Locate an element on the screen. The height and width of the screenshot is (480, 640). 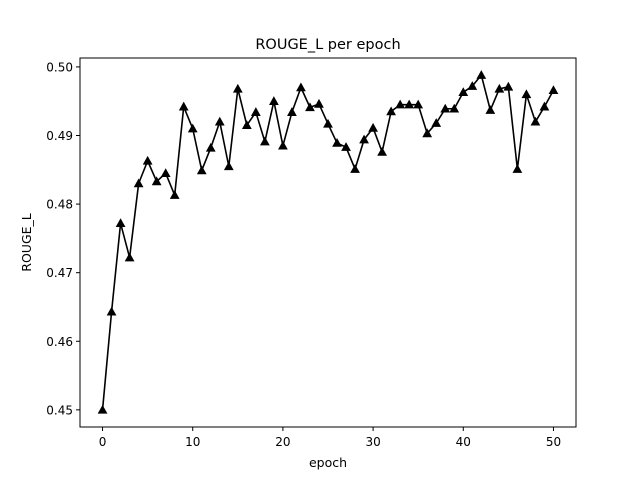
chart-title: ROUGE_L per epoch is located at coordinates (327, 45).